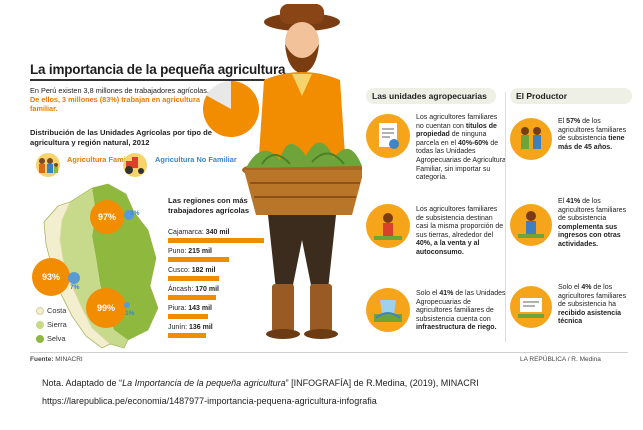  I want to click on footer-source-value: MINACRI, so click(69, 359).